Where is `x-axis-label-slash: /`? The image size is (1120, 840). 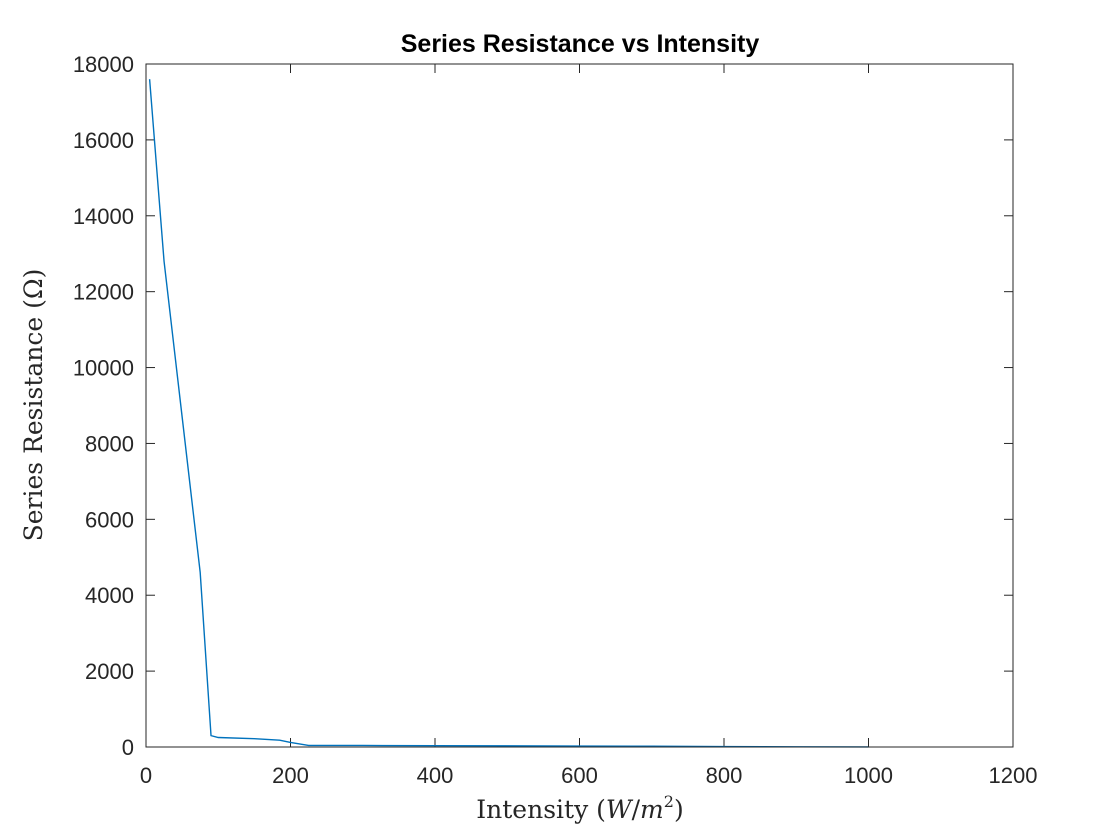 x-axis-label-slash: / is located at coordinates (636, 809).